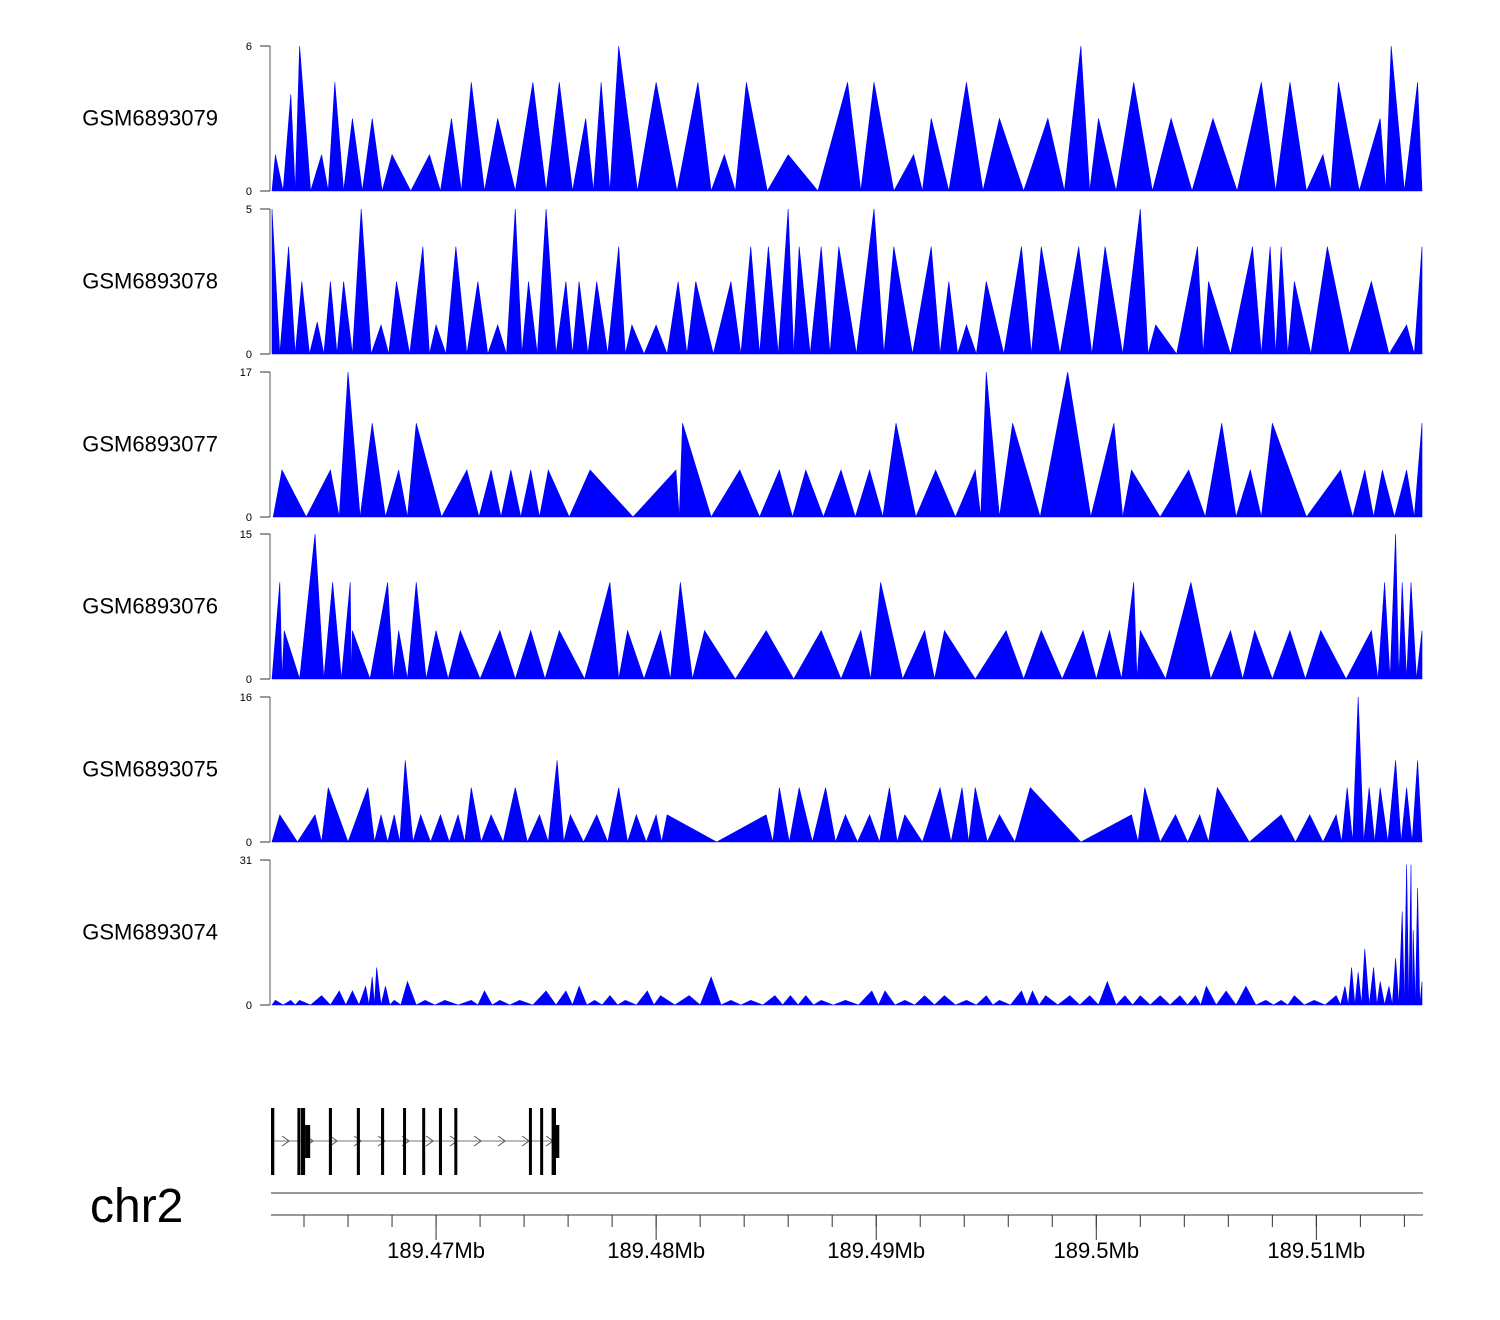 This screenshot has height=1320, width=1500. What do you see at coordinates (752, 607) in the screenshot?
I see `track-GSM6893076: GSM6893076 15 0` at bounding box center [752, 607].